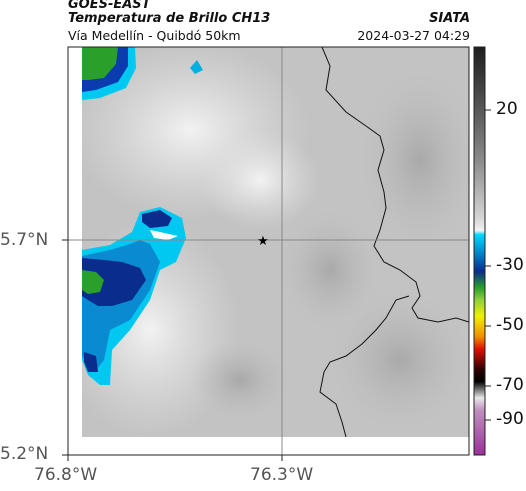  Describe the element at coordinates (282, 475) in the screenshot. I see `lon-label-east: 76.3°W` at that location.